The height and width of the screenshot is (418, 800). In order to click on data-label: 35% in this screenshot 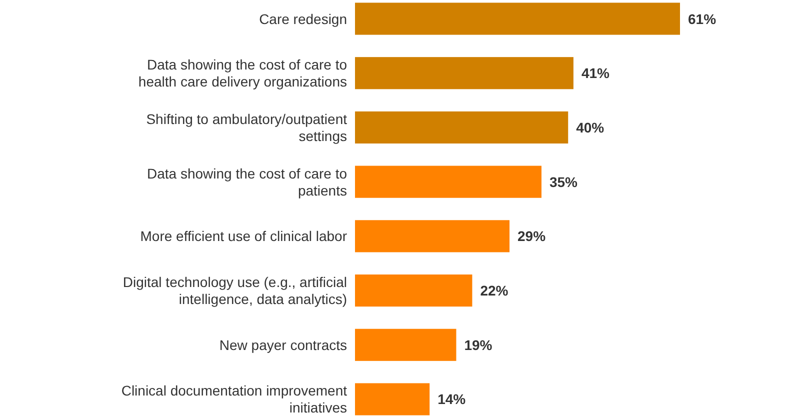, I will do `click(563, 182)`.